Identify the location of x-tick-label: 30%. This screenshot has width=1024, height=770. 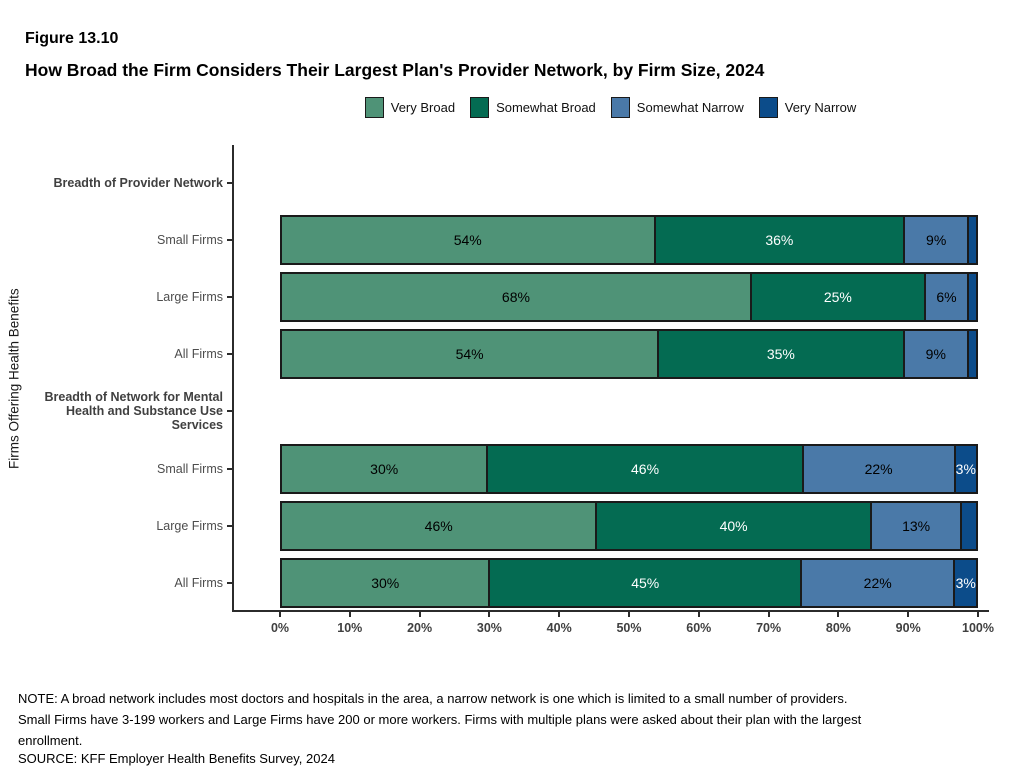
(489, 628).